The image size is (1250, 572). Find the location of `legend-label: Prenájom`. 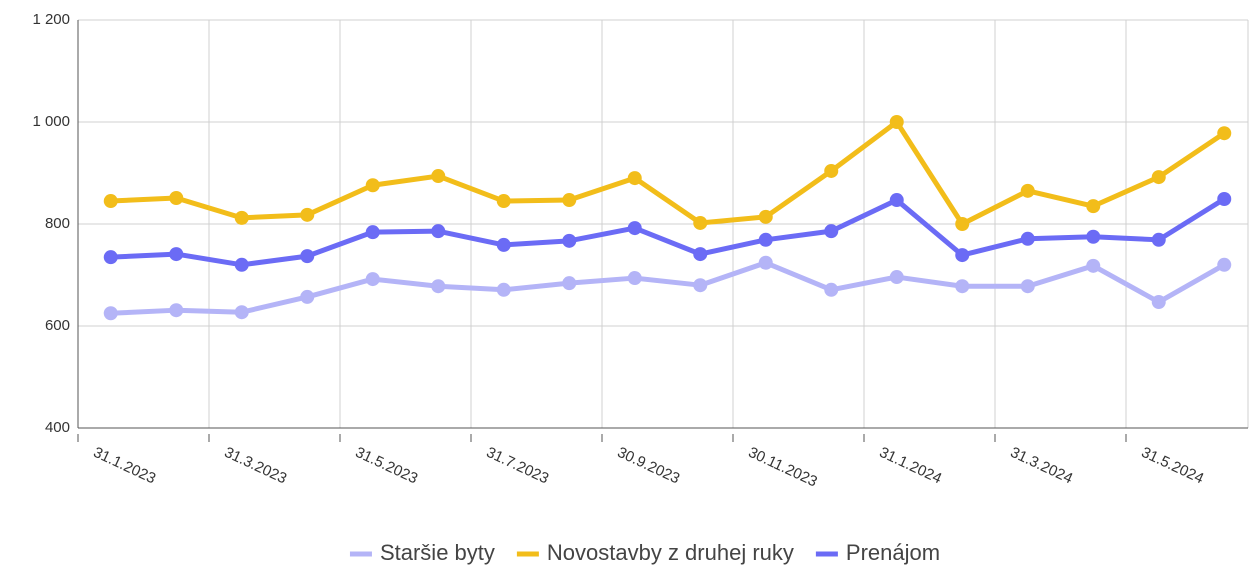

legend-label: Prenájom is located at coordinates (893, 552).